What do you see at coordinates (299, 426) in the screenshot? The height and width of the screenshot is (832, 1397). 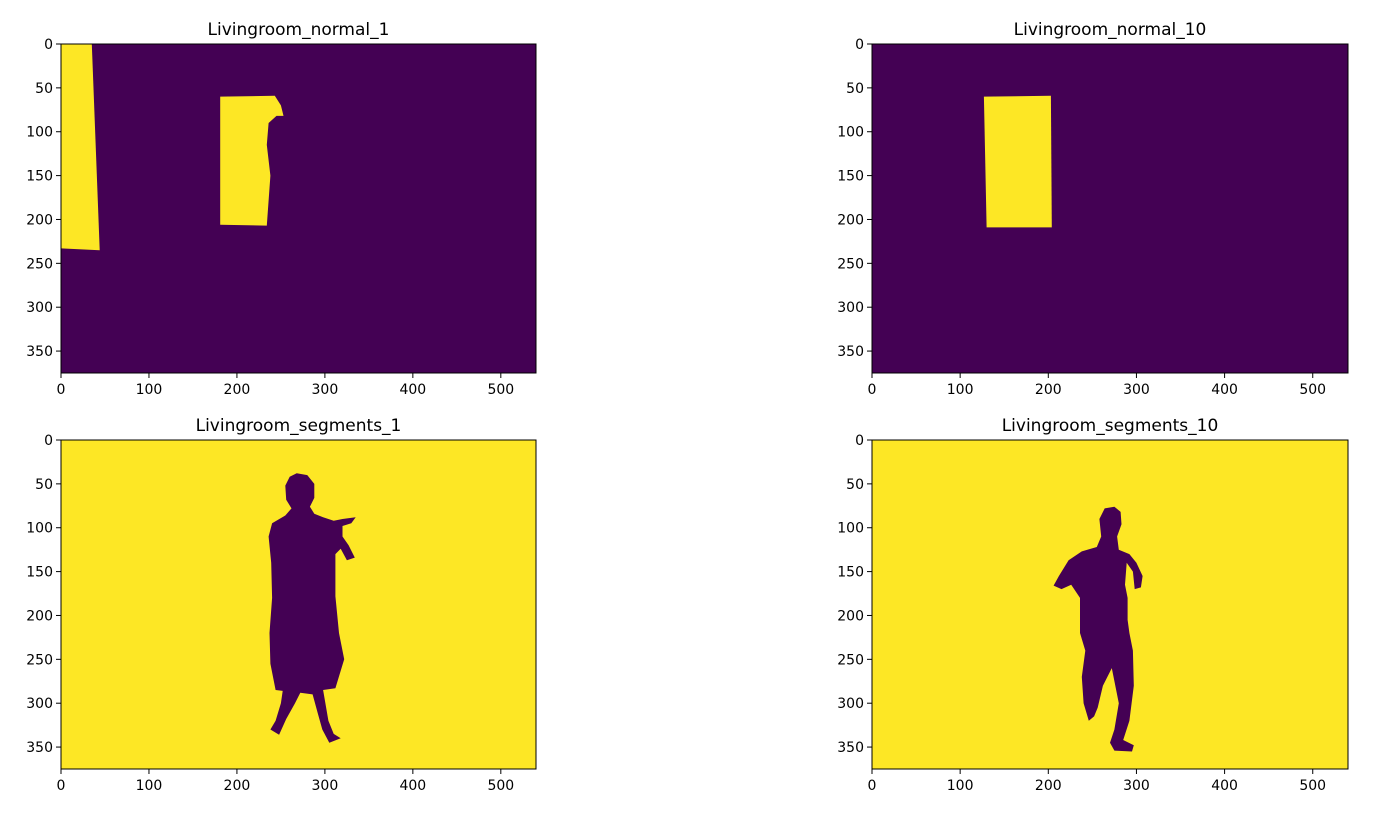 I see `panel-title: Livingroom_segments_1` at bounding box center [299, 426].